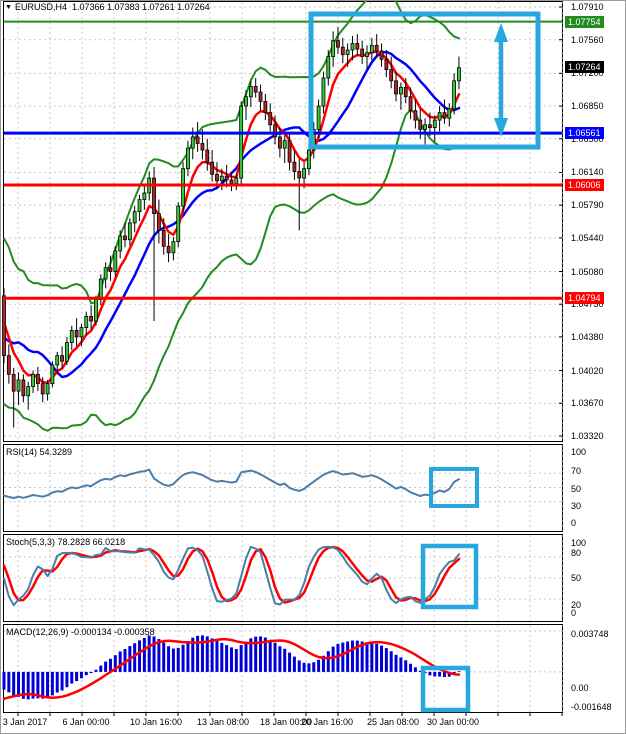 This screenshot has width=626, height=734. Describe the element at coordinates (223, 722) in the screenshot. I see `time-axis-label: 13 Jan 08:00` at that location.